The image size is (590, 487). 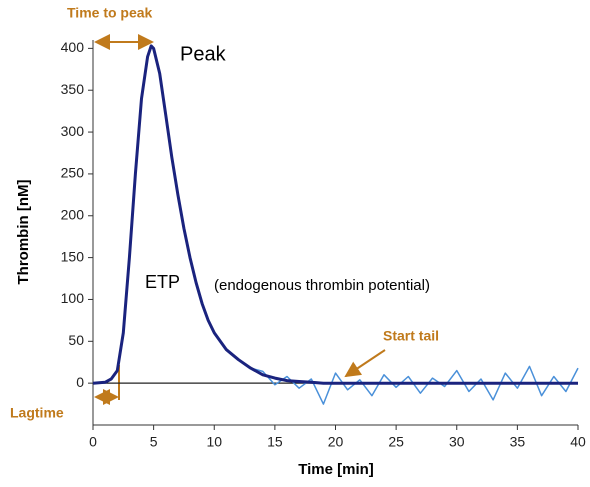 I want to click on annotation: Peak, so click(x=203, y=54).